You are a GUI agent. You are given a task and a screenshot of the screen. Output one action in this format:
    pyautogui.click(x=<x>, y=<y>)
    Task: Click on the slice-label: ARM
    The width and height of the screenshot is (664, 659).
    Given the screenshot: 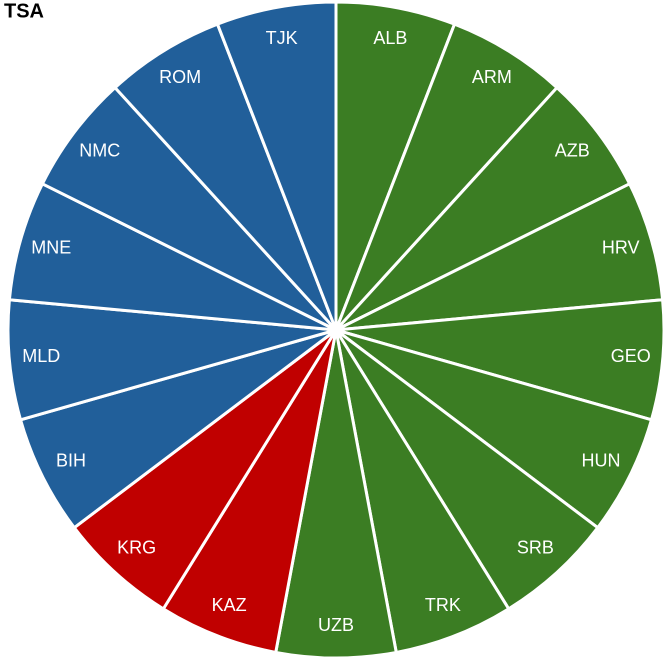 What is the action you would take?
    pyautogui.click(x=492, y=77)
    